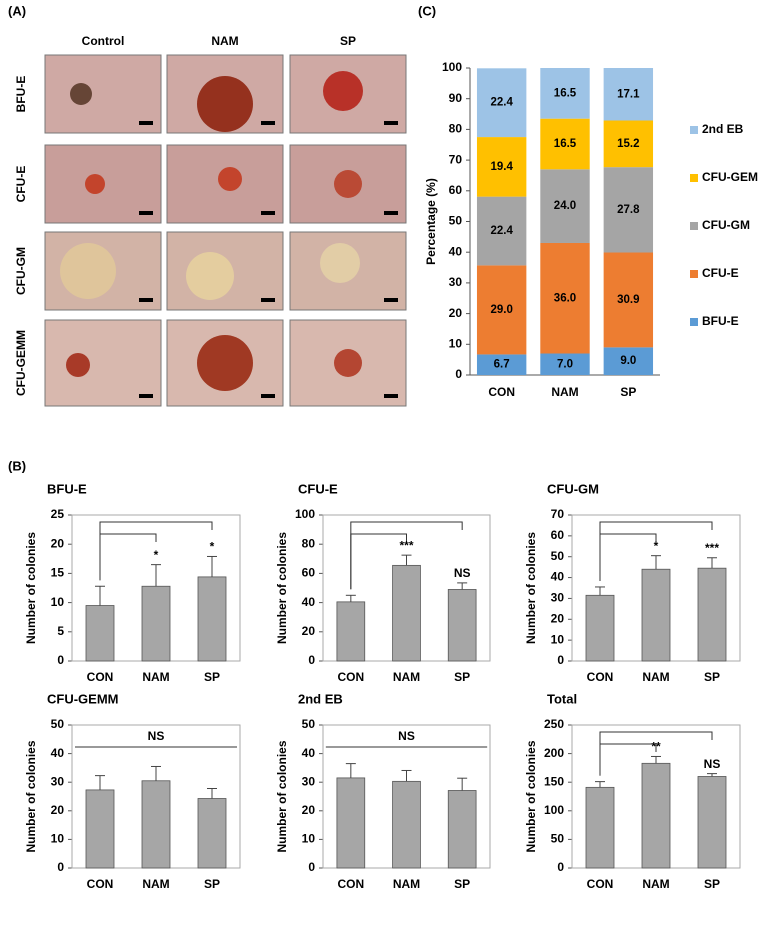 This screenshot has height=928, width=758. I want to click on y-tick-label: 250, so click(554, 724).